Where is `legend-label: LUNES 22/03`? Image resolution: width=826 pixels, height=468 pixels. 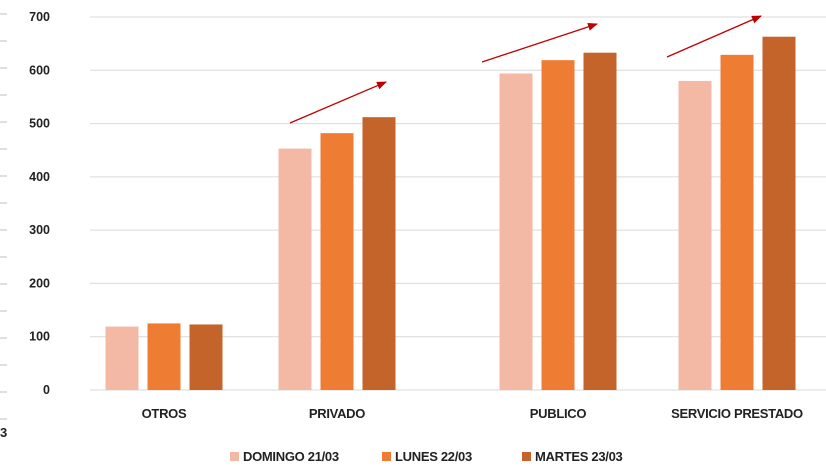
legend-label: LUNES 22/03 is located at coordinates (433, 456).